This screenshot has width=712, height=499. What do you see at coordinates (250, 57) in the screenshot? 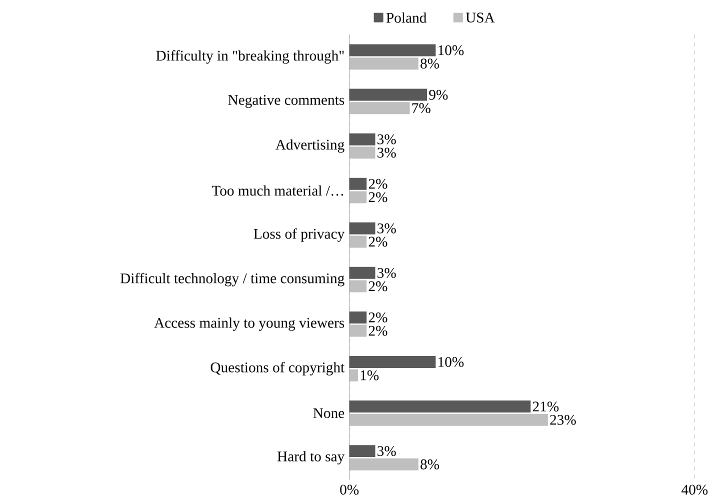
I see `y-tick-label: Difficulty in "breaking through"` at bounding box center [250, 57].